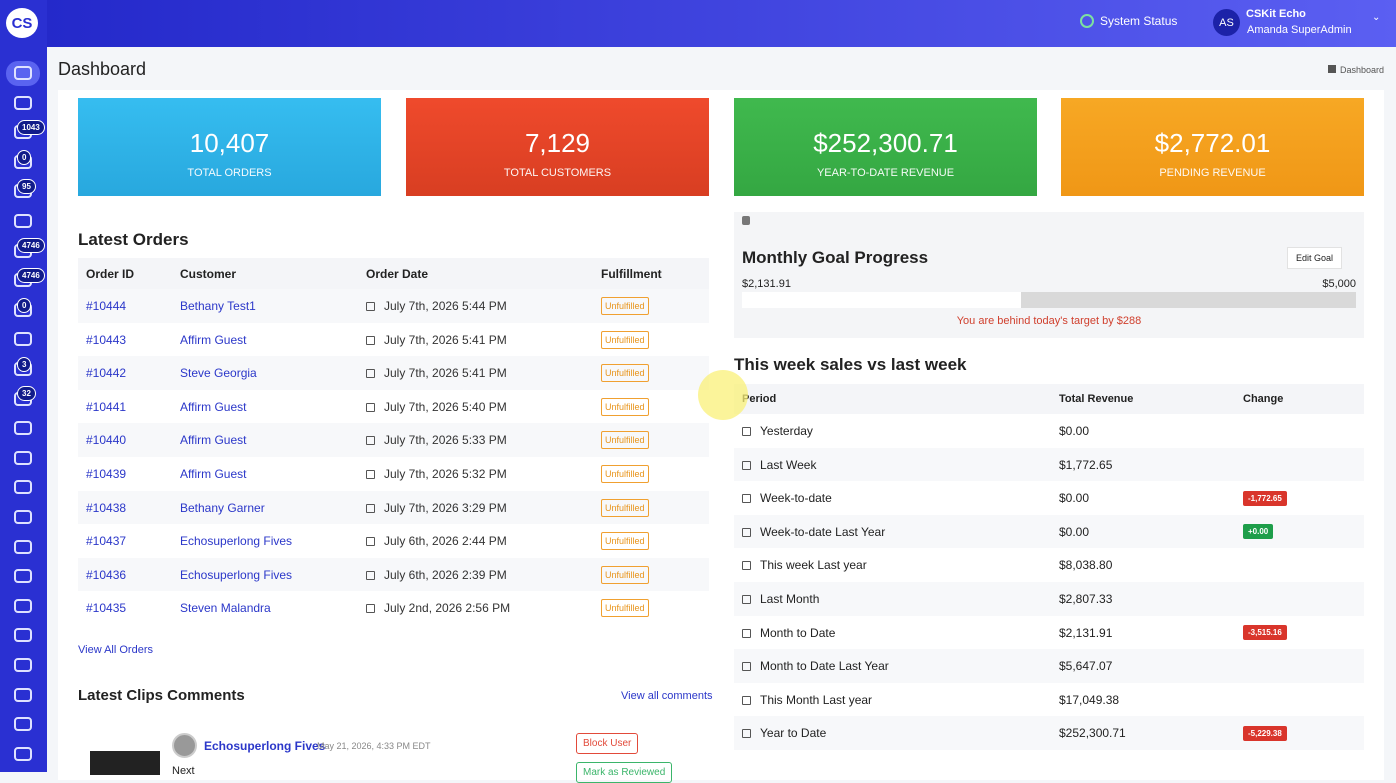  I want to click on period-label: Month to Date, so click(798, 632).